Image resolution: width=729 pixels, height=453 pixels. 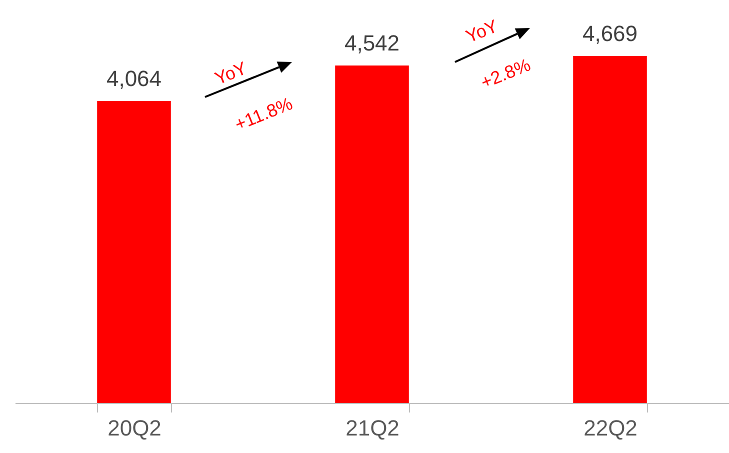 What do you see at coordinates (231, 74) in the screenshot?
I see `annotation: YoY` at bounding box center [231, 74].